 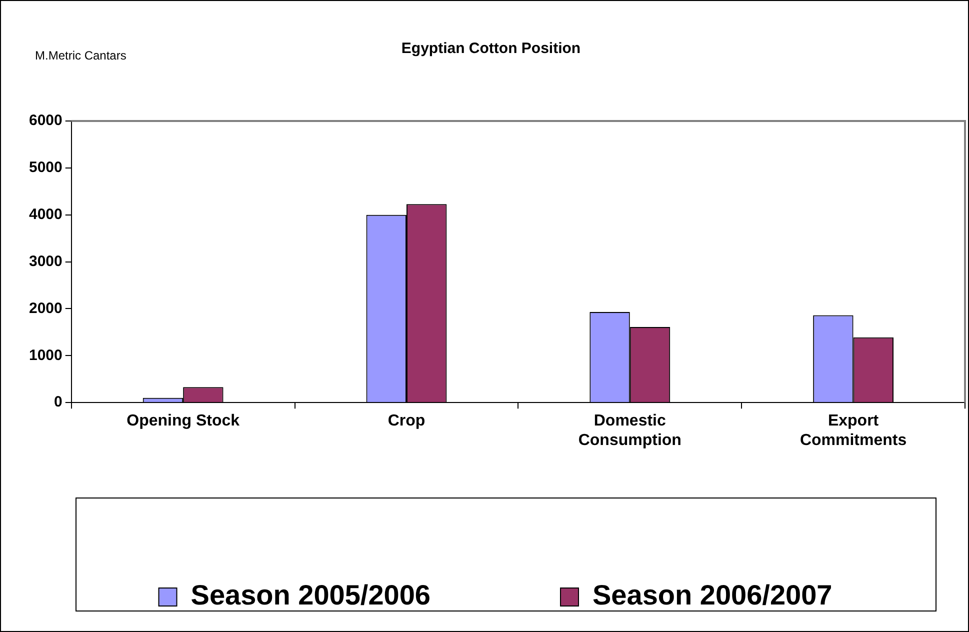 I want to click on legend-label: Season 2006/2007, so click(x=712, y=595).